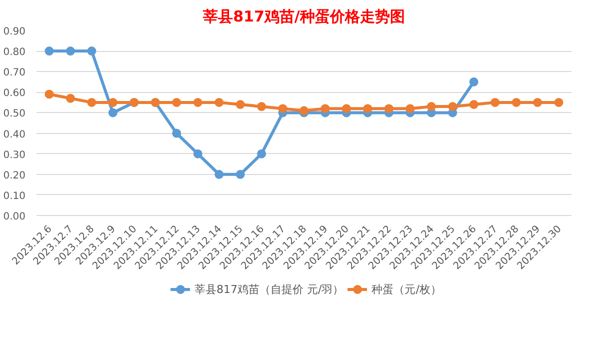  I want to click on legend-label: 莘县817鸡苗（自提价 元/羽）, so click(269, 289).